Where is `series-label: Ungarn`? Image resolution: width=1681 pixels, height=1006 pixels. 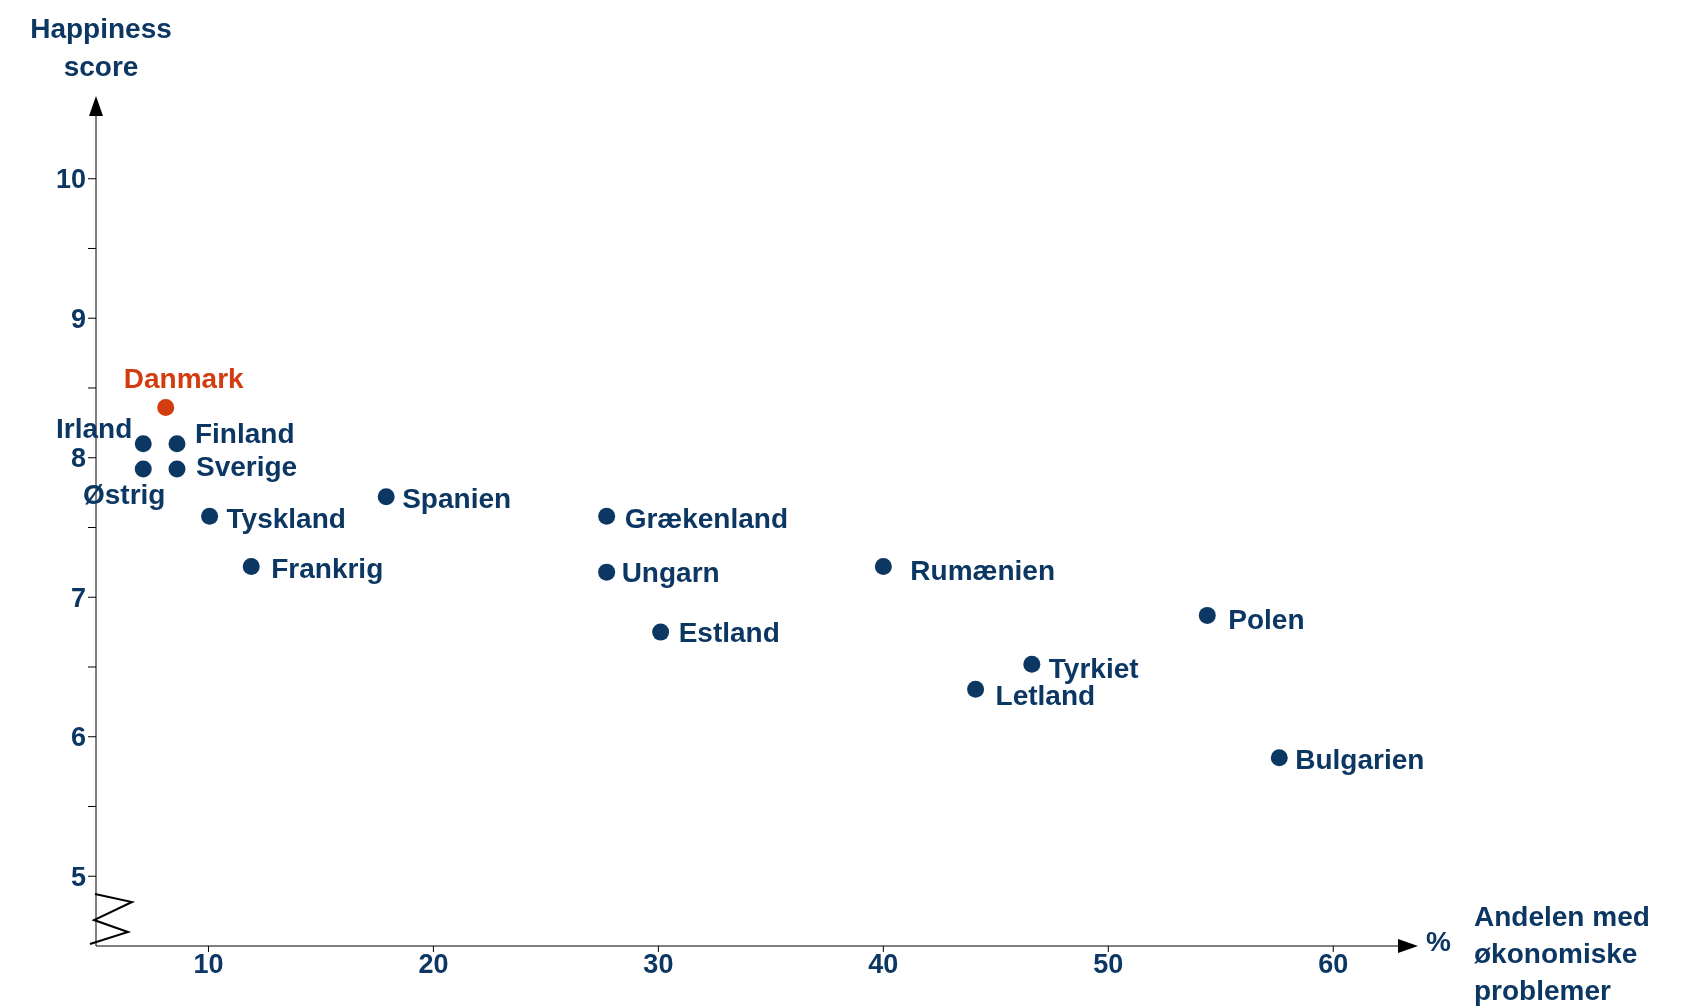
series-label: Ungarn is located at coordinates (670, 572).